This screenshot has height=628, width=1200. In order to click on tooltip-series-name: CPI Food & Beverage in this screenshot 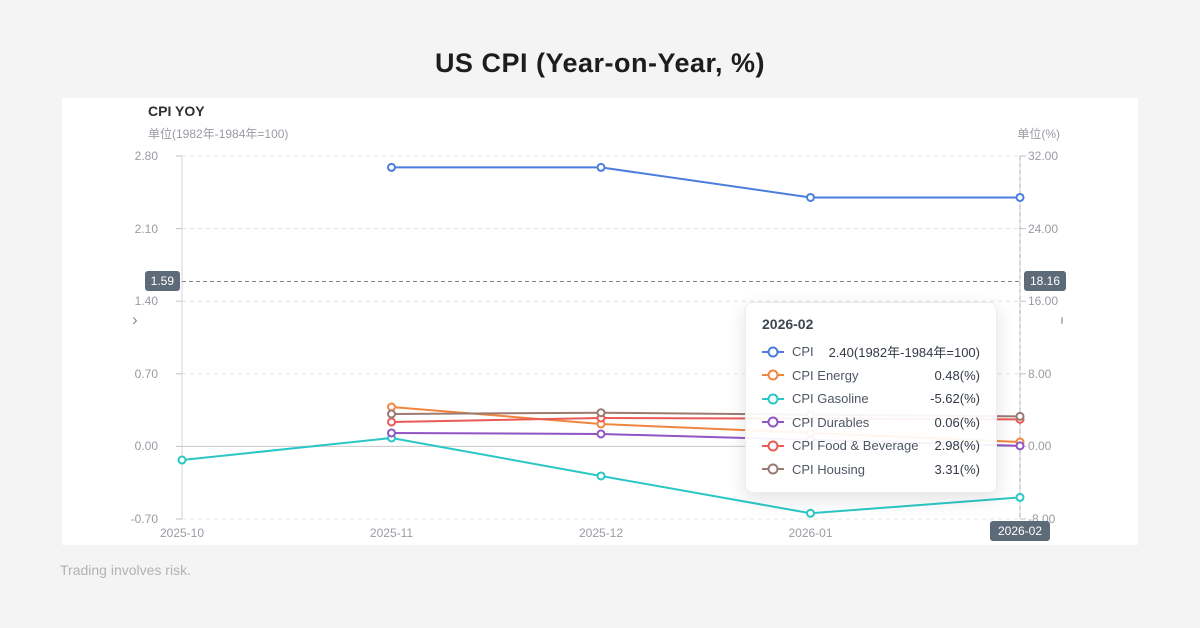, I will do `click(855, 446)`.